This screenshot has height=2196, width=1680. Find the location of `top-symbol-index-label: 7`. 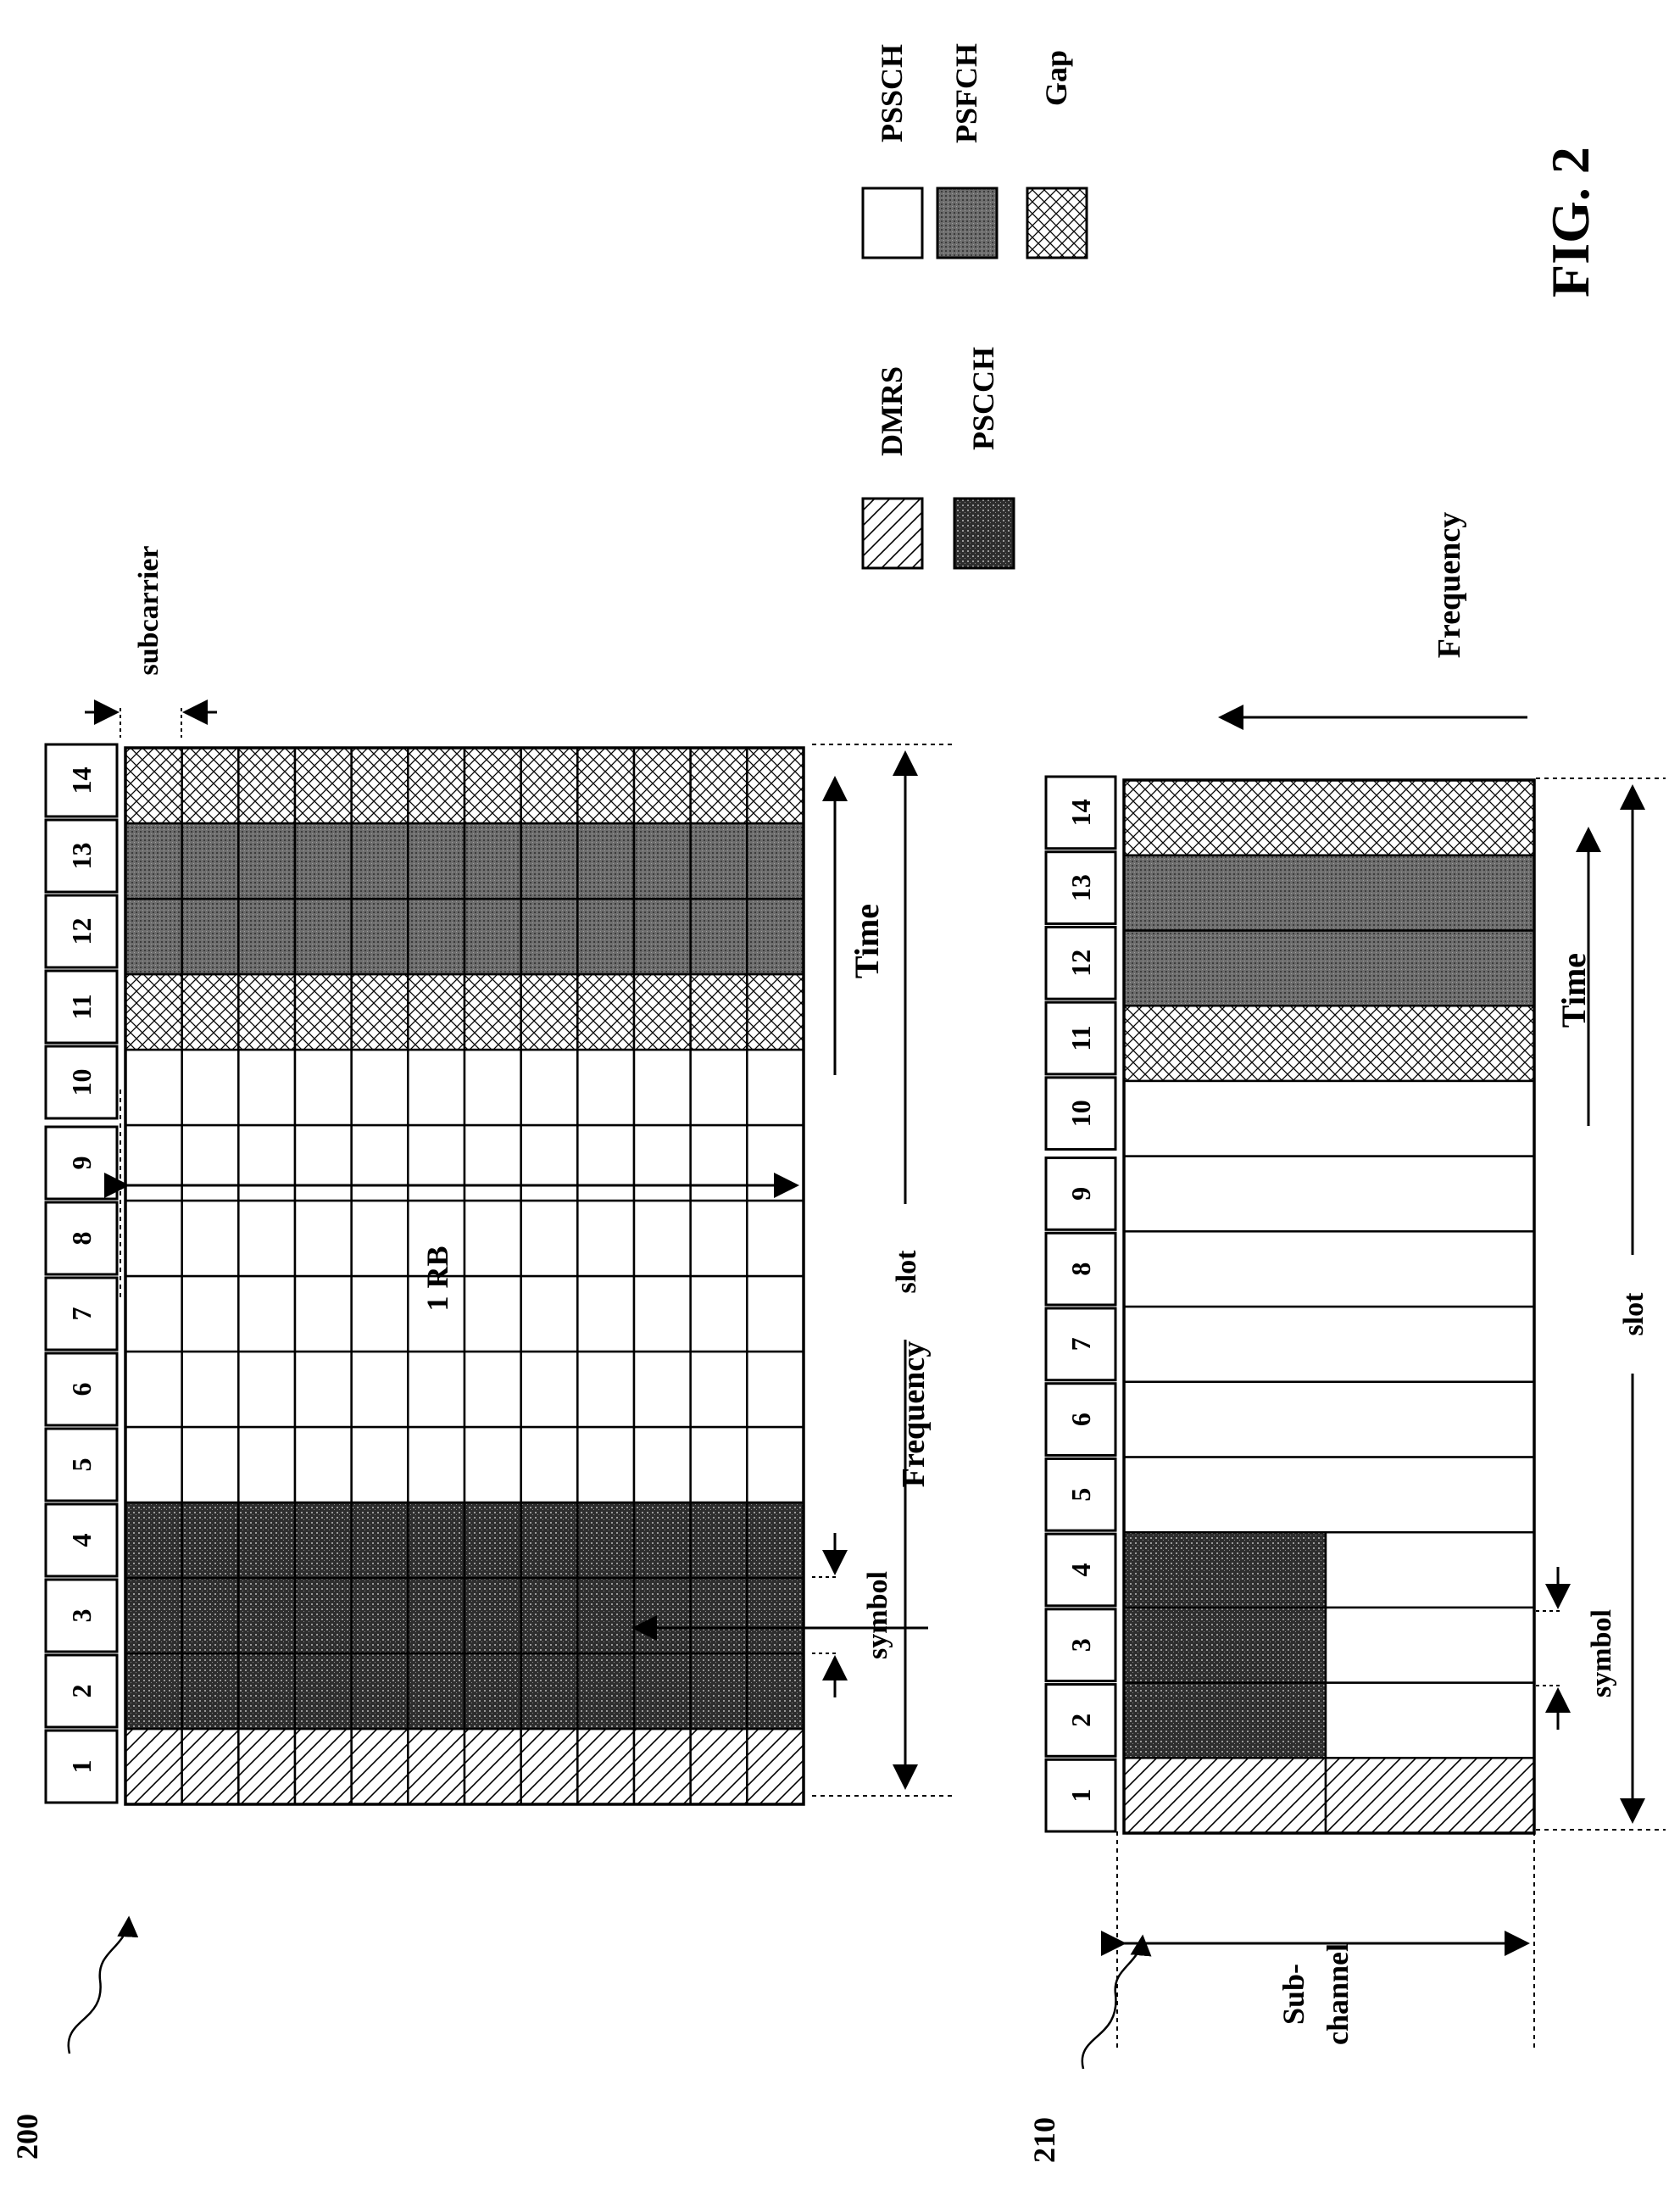

top-symbol-index-label: 7 is located at coordinates (81, 1314).